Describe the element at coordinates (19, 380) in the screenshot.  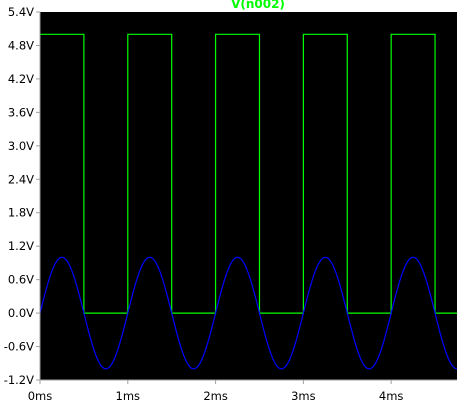
I see `y-tick-label: -1.2V` at that location.